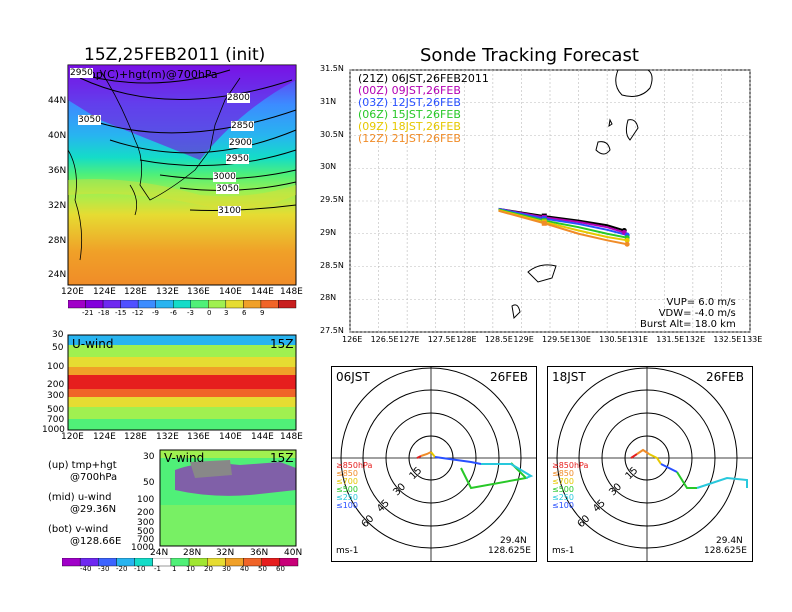 The image size is (792, 612). I want to click on track-lon-tick: 127E, so click(409, 339).